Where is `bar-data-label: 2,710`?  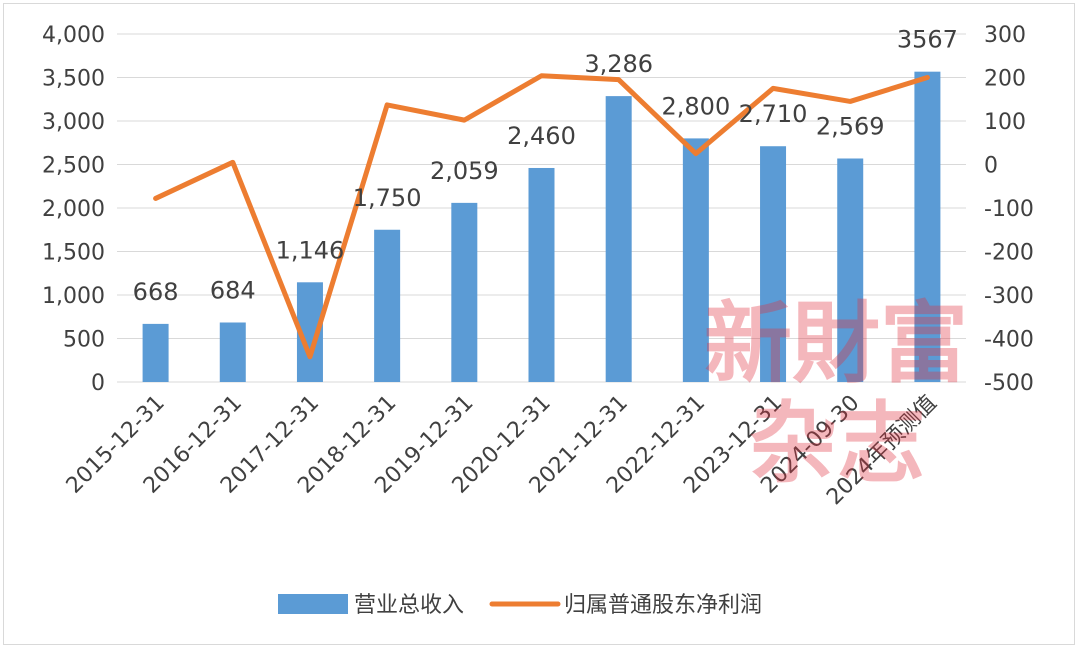
bar-data-label: 2,710 is located at coordinates (773, 114).